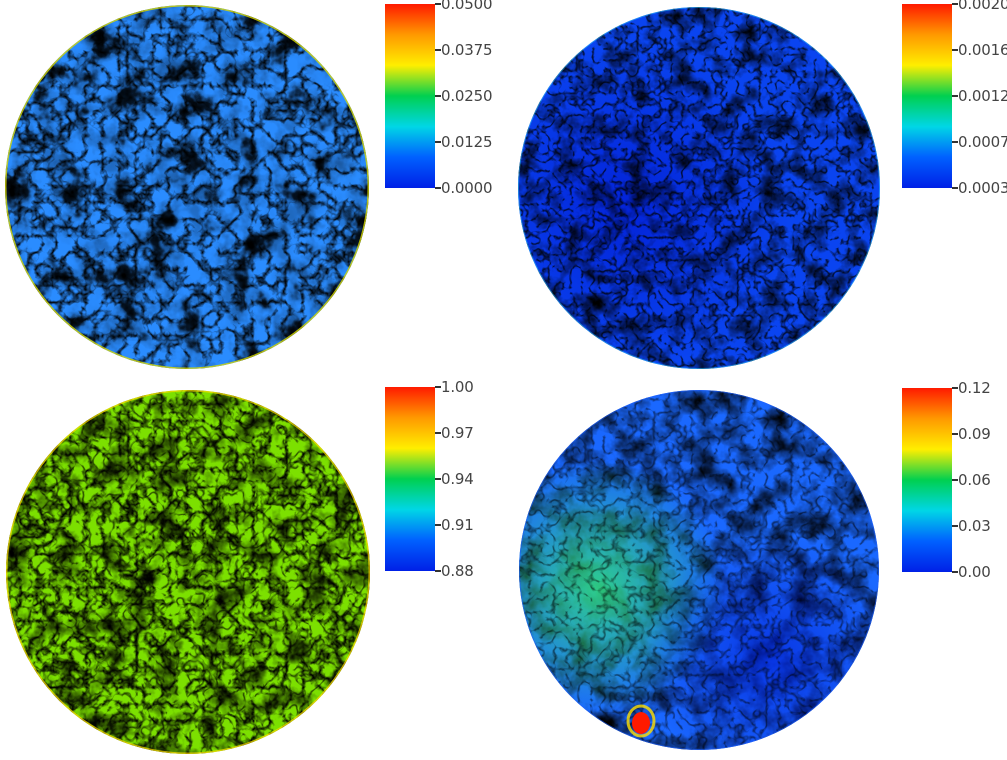 The width and height of the screenshot is (1007, 760). I want to click on colorbar-top-left: 0.0500 0.0375 0.0250 0.0125 0.0000, so click(438, 98).